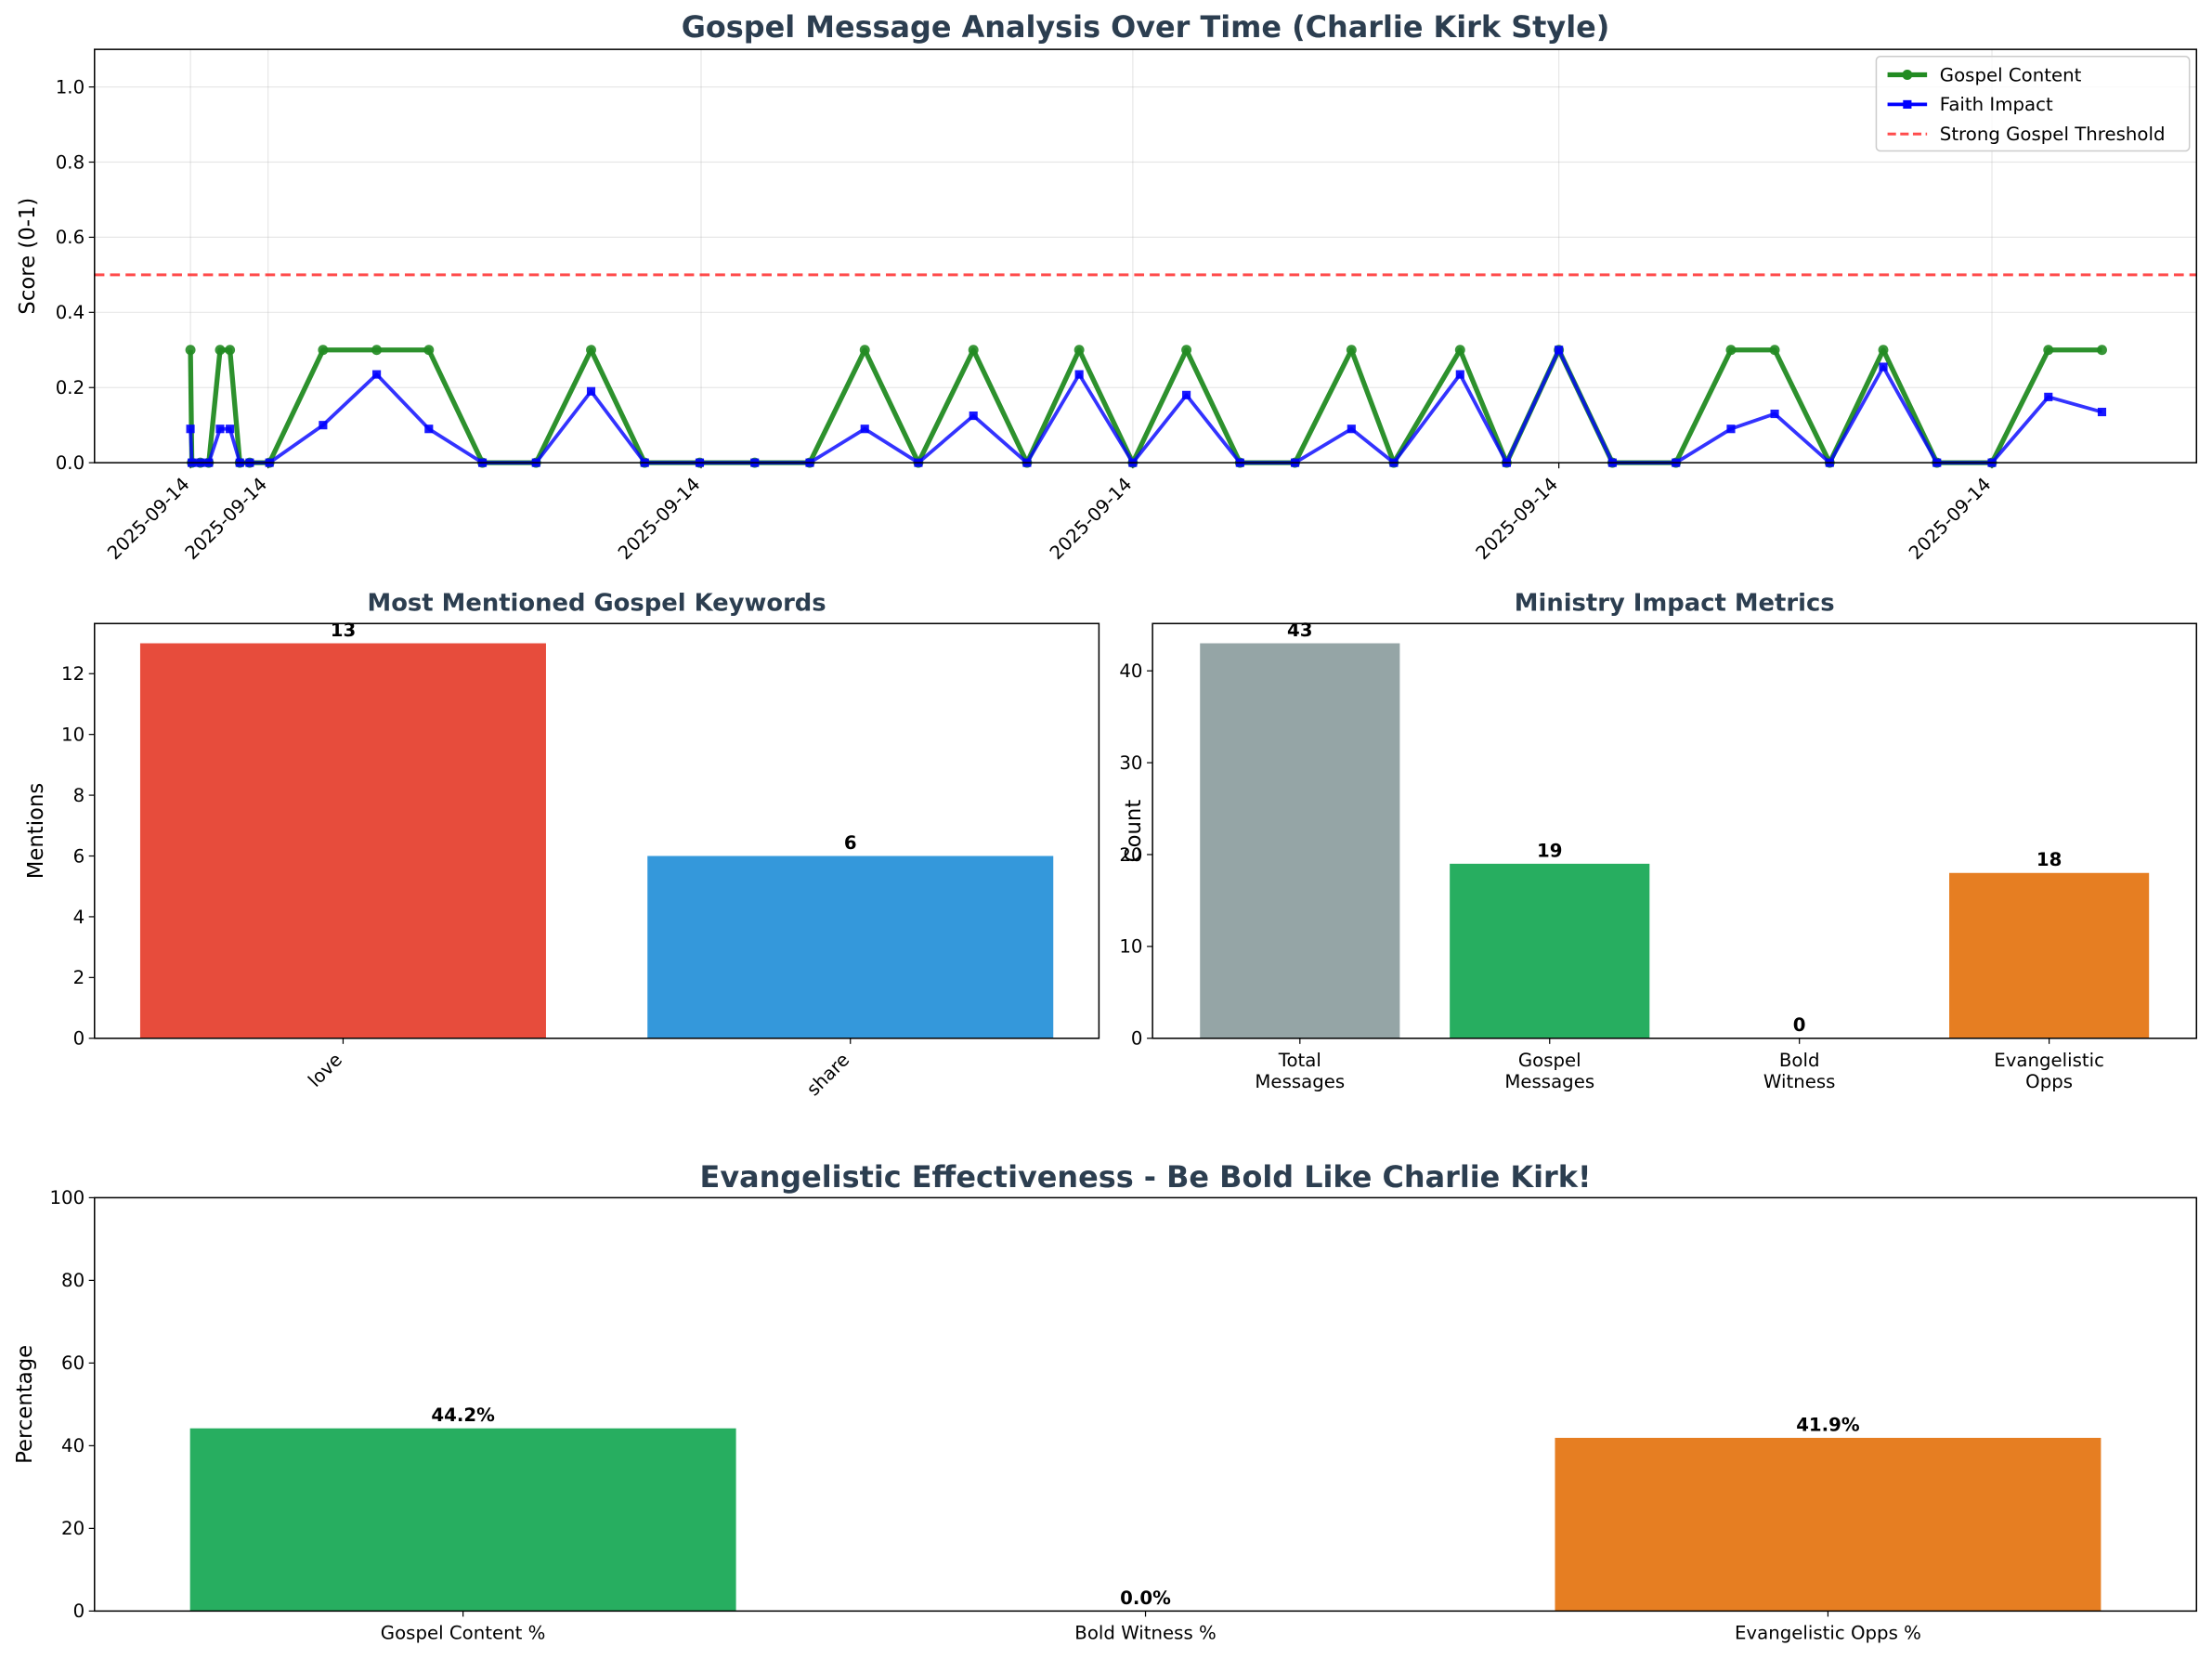 This screenshot has width=2212, height=1659. What do you see at coordinates (1145, 1633) in the screenshot?
I see `x-tick-label: Bold Witness %` at bounding box center [1145, 1633].